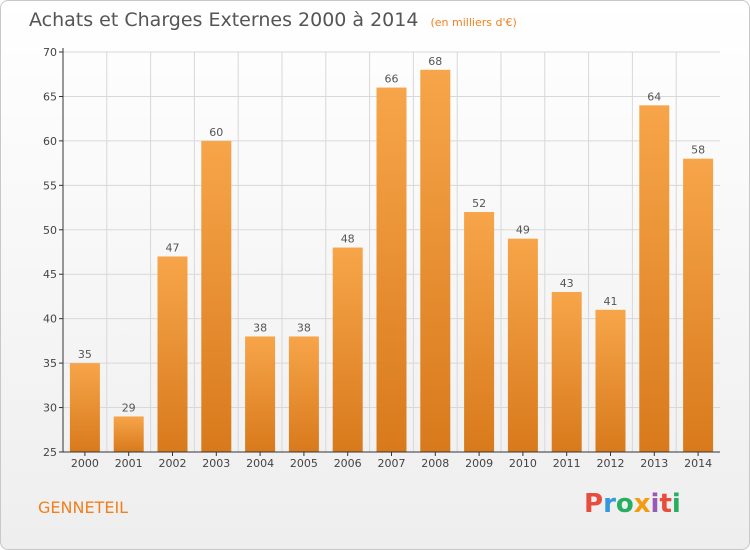  Describe the element at coordinates (698, 150) in the screenshot. I see `bar-value-label: 58` at that location.